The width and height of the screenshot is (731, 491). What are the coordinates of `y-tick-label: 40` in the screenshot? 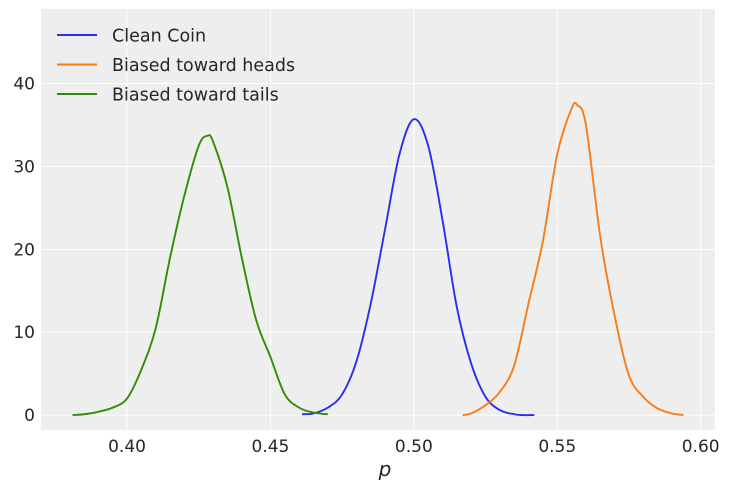 It's located at (24, 85).